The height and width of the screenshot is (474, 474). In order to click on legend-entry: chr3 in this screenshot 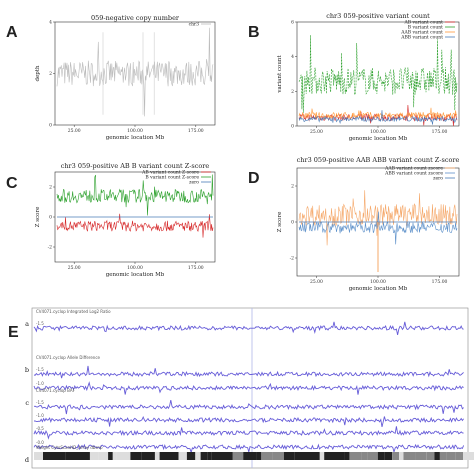, I will do `click(194, 25)`.